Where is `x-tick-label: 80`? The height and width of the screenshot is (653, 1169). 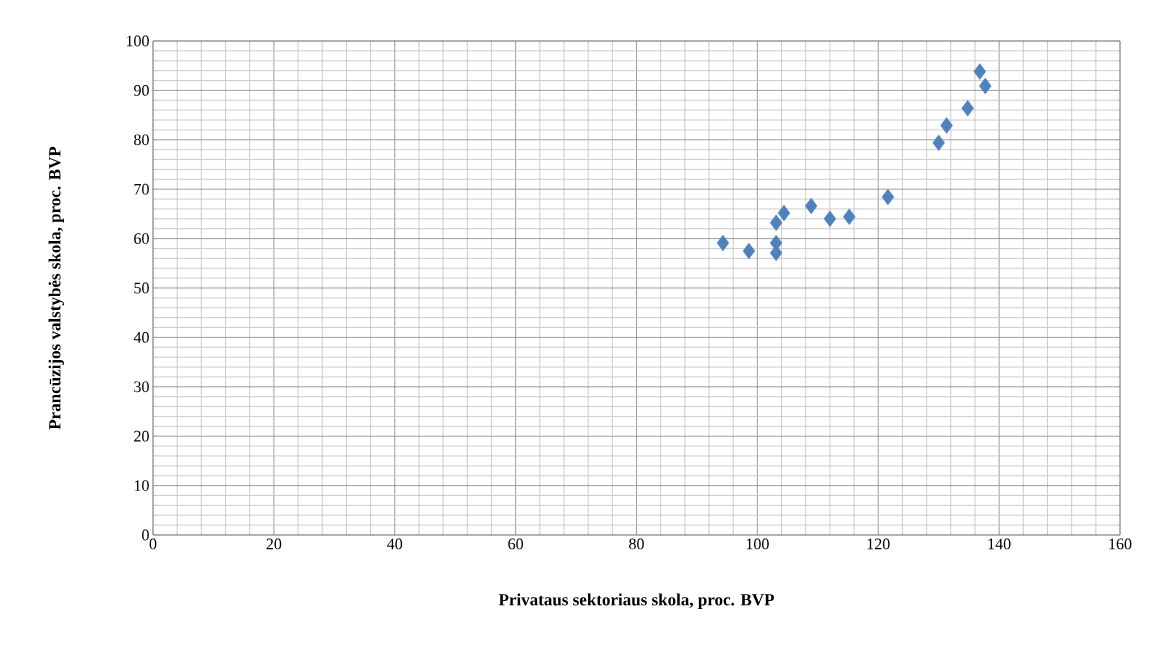
x-tick-label: 80 is located at coordinates (636, 544).